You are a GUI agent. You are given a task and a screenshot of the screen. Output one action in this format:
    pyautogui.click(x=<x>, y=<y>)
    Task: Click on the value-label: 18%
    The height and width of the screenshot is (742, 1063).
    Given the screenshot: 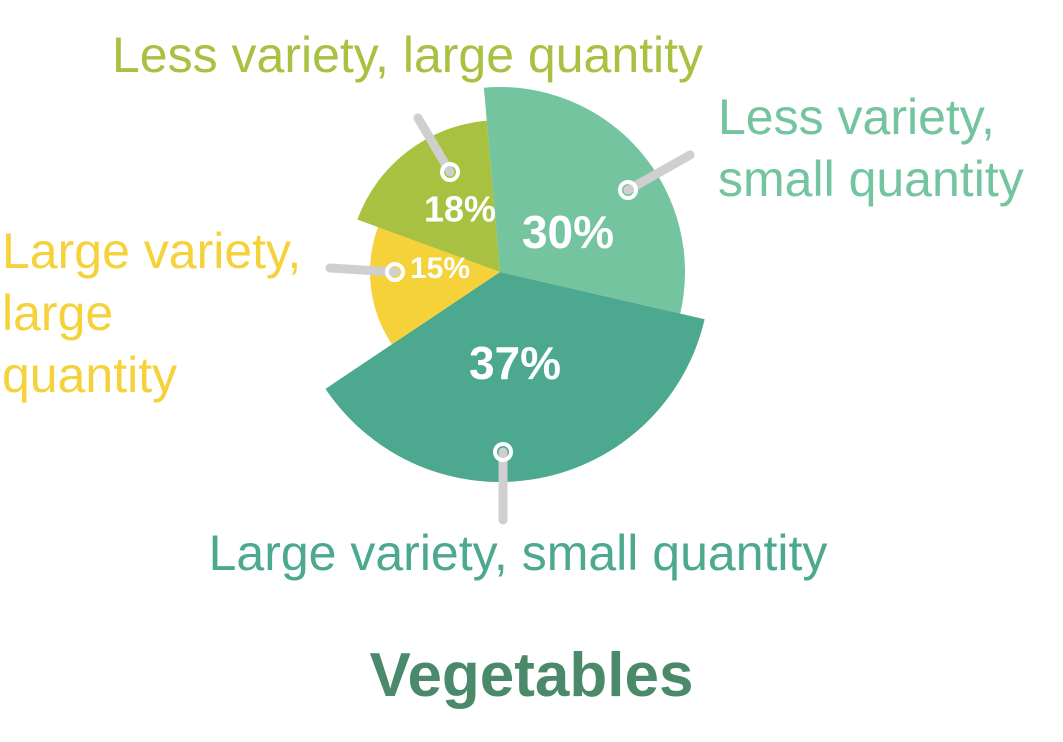 What is the action you would take?
    pyautogui.click(x=460, y=209)
    